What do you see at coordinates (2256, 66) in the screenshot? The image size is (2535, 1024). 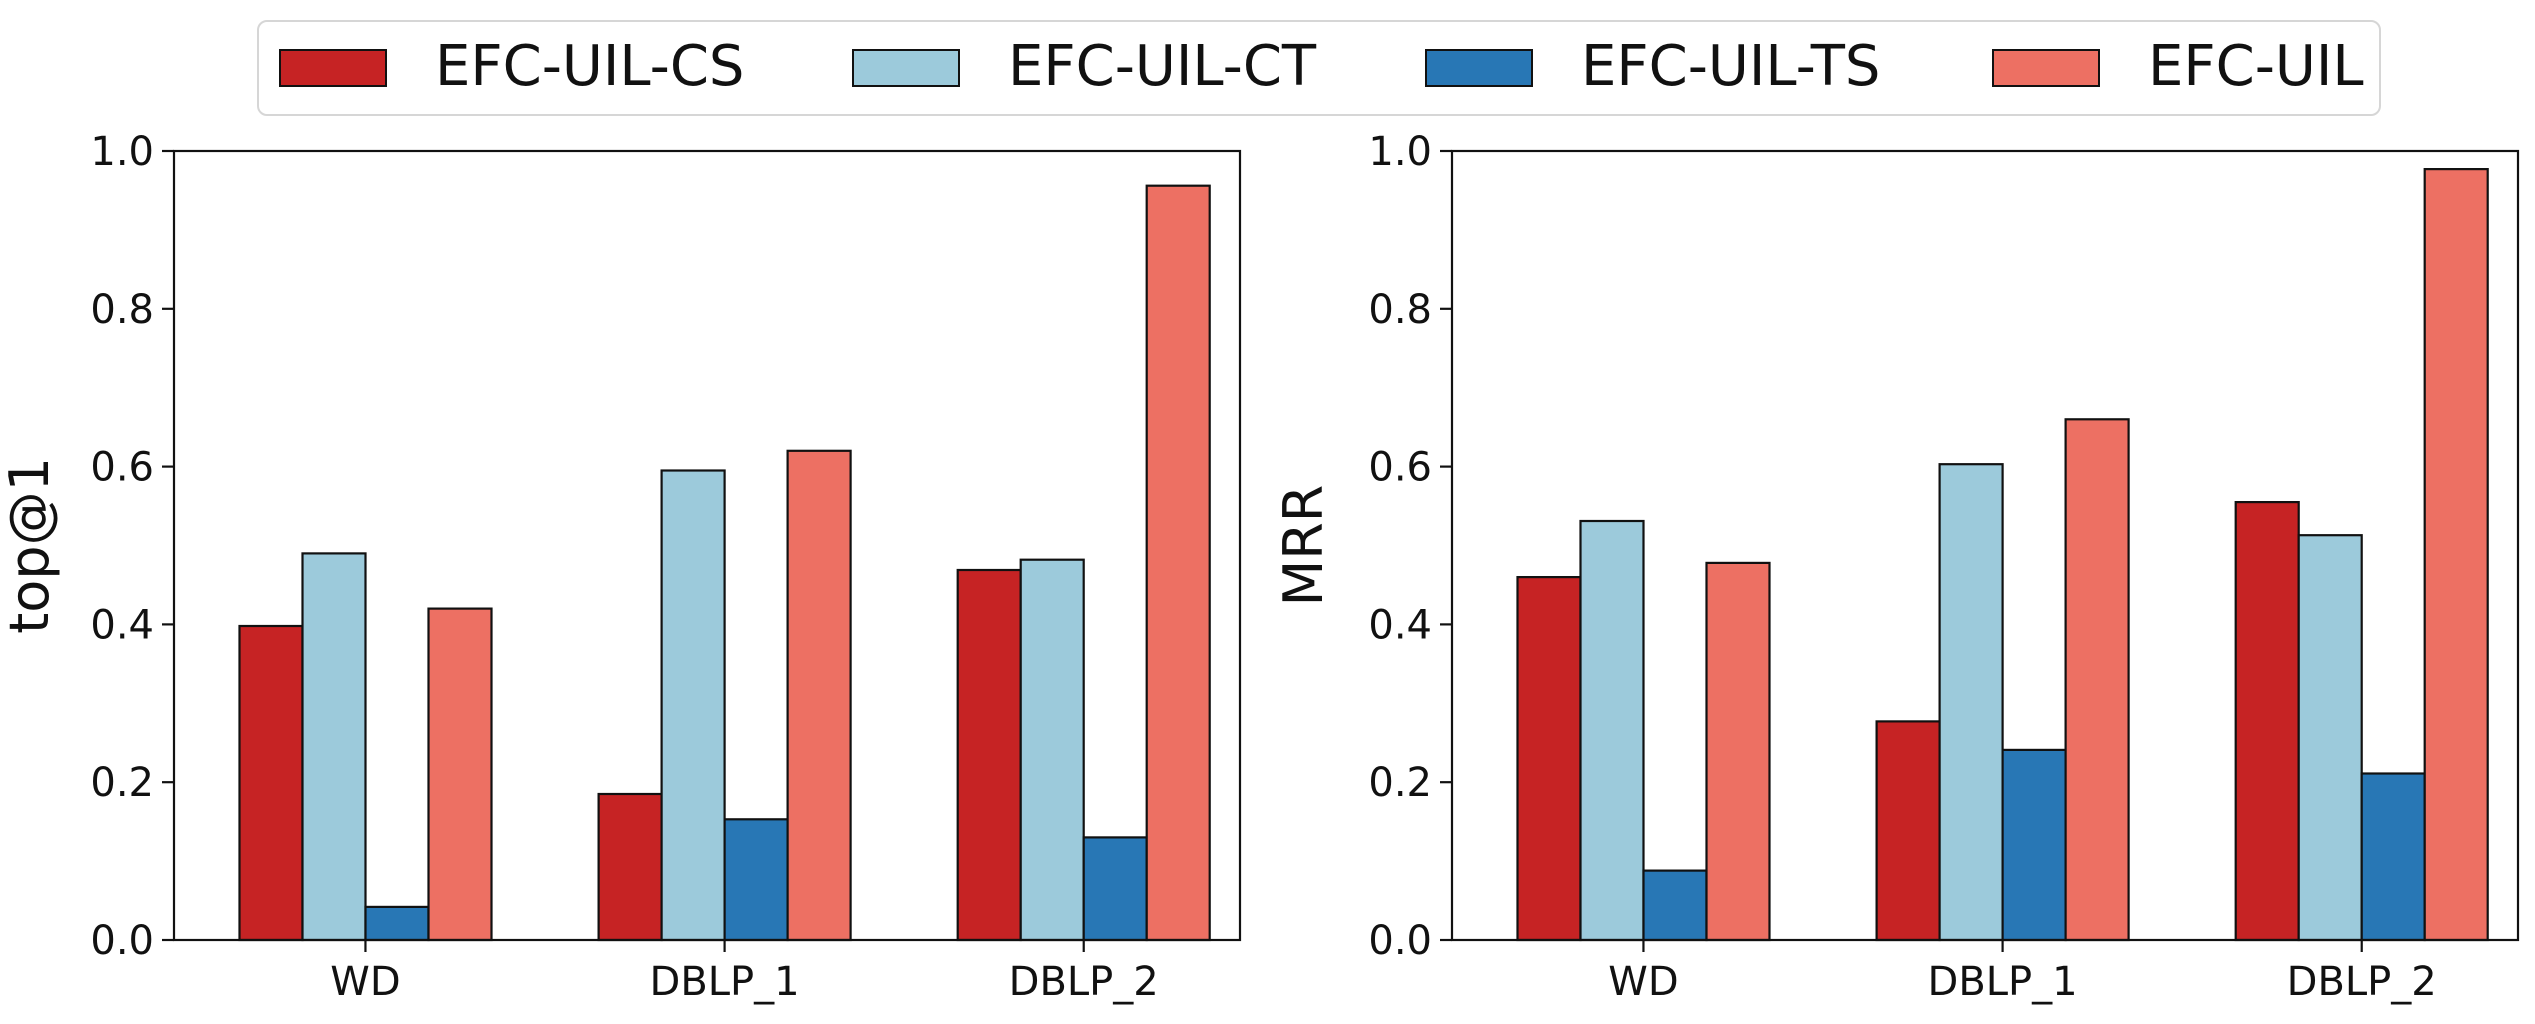 I see `legend-label-full: EFC-UIL` at bounding box center [2256, 66].